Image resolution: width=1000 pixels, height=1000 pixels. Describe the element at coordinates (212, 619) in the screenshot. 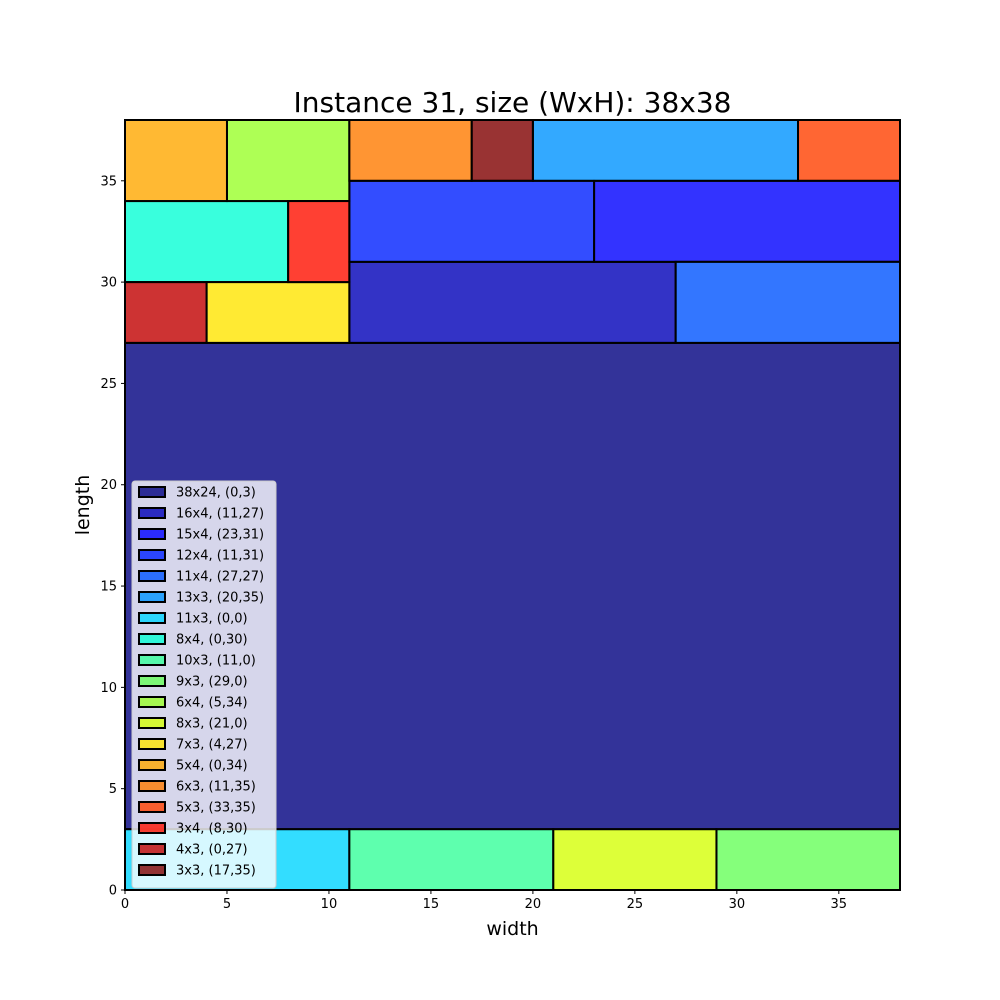

I see `legend-label: 11x3, (0,0)` at that location.